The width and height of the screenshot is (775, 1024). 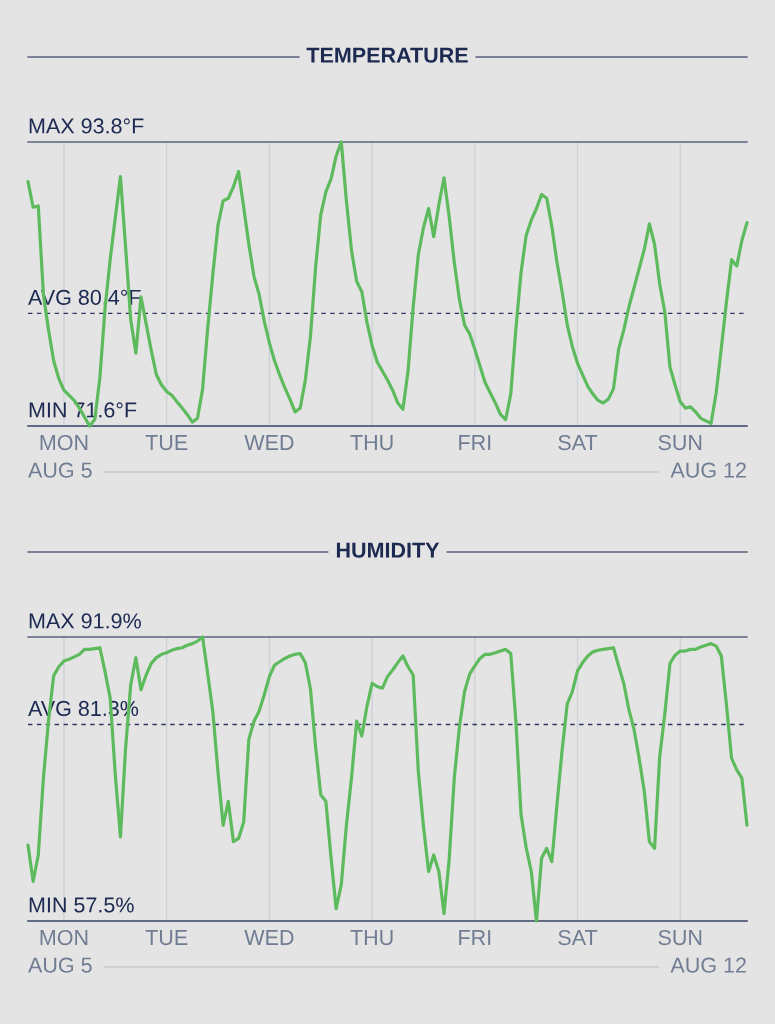 I want to click on ref-line-label: MIN 57.5%, so click(x=81, y=905).